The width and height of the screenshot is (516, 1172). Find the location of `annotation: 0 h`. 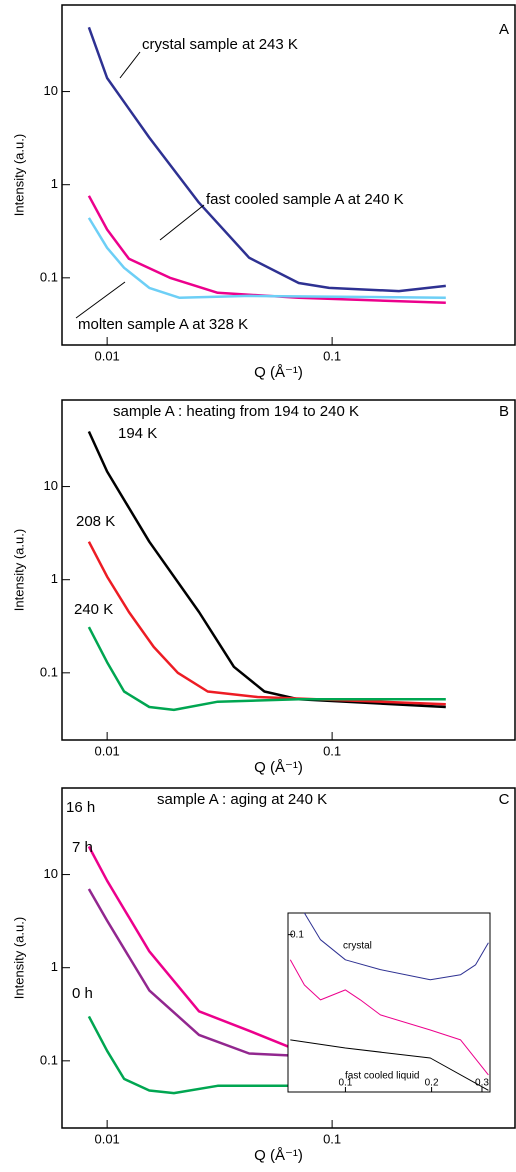

annotation: 0 h is located at coordinates (82, 993).